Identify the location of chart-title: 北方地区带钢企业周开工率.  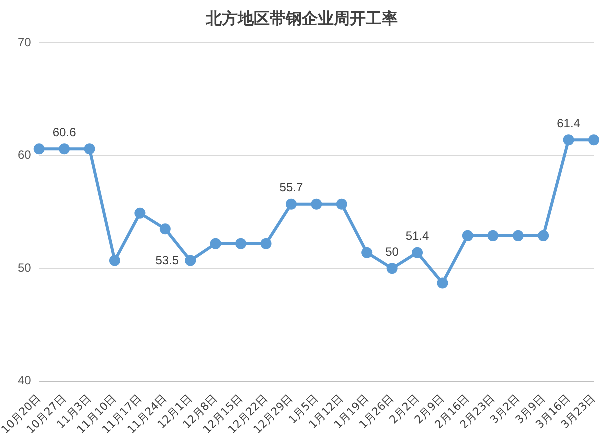
(301, 18).